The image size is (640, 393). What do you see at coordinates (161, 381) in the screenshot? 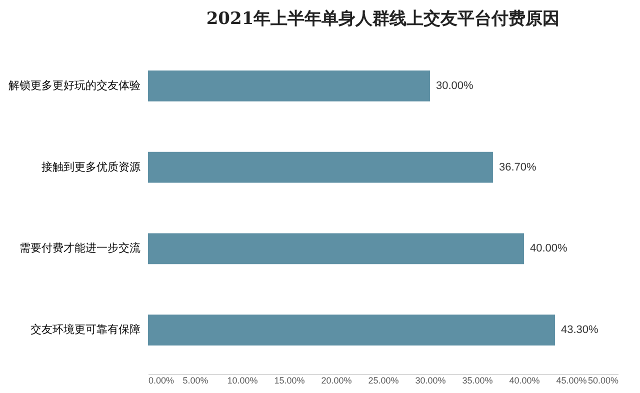
I see `x-tick-label: 0.00%` at bounding box center [161, 381].